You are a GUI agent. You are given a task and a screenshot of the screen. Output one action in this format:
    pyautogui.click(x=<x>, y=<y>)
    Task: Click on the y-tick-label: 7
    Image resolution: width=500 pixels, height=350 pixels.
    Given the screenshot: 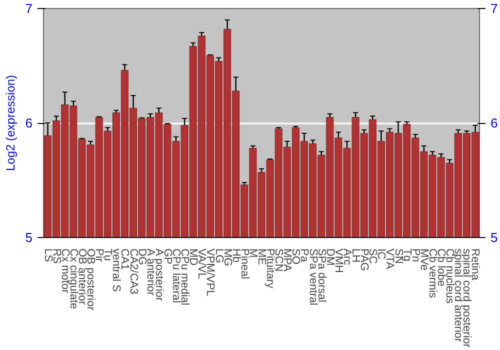 What is the action you would take?
    pyautogui.click(x=29, y=8)
    